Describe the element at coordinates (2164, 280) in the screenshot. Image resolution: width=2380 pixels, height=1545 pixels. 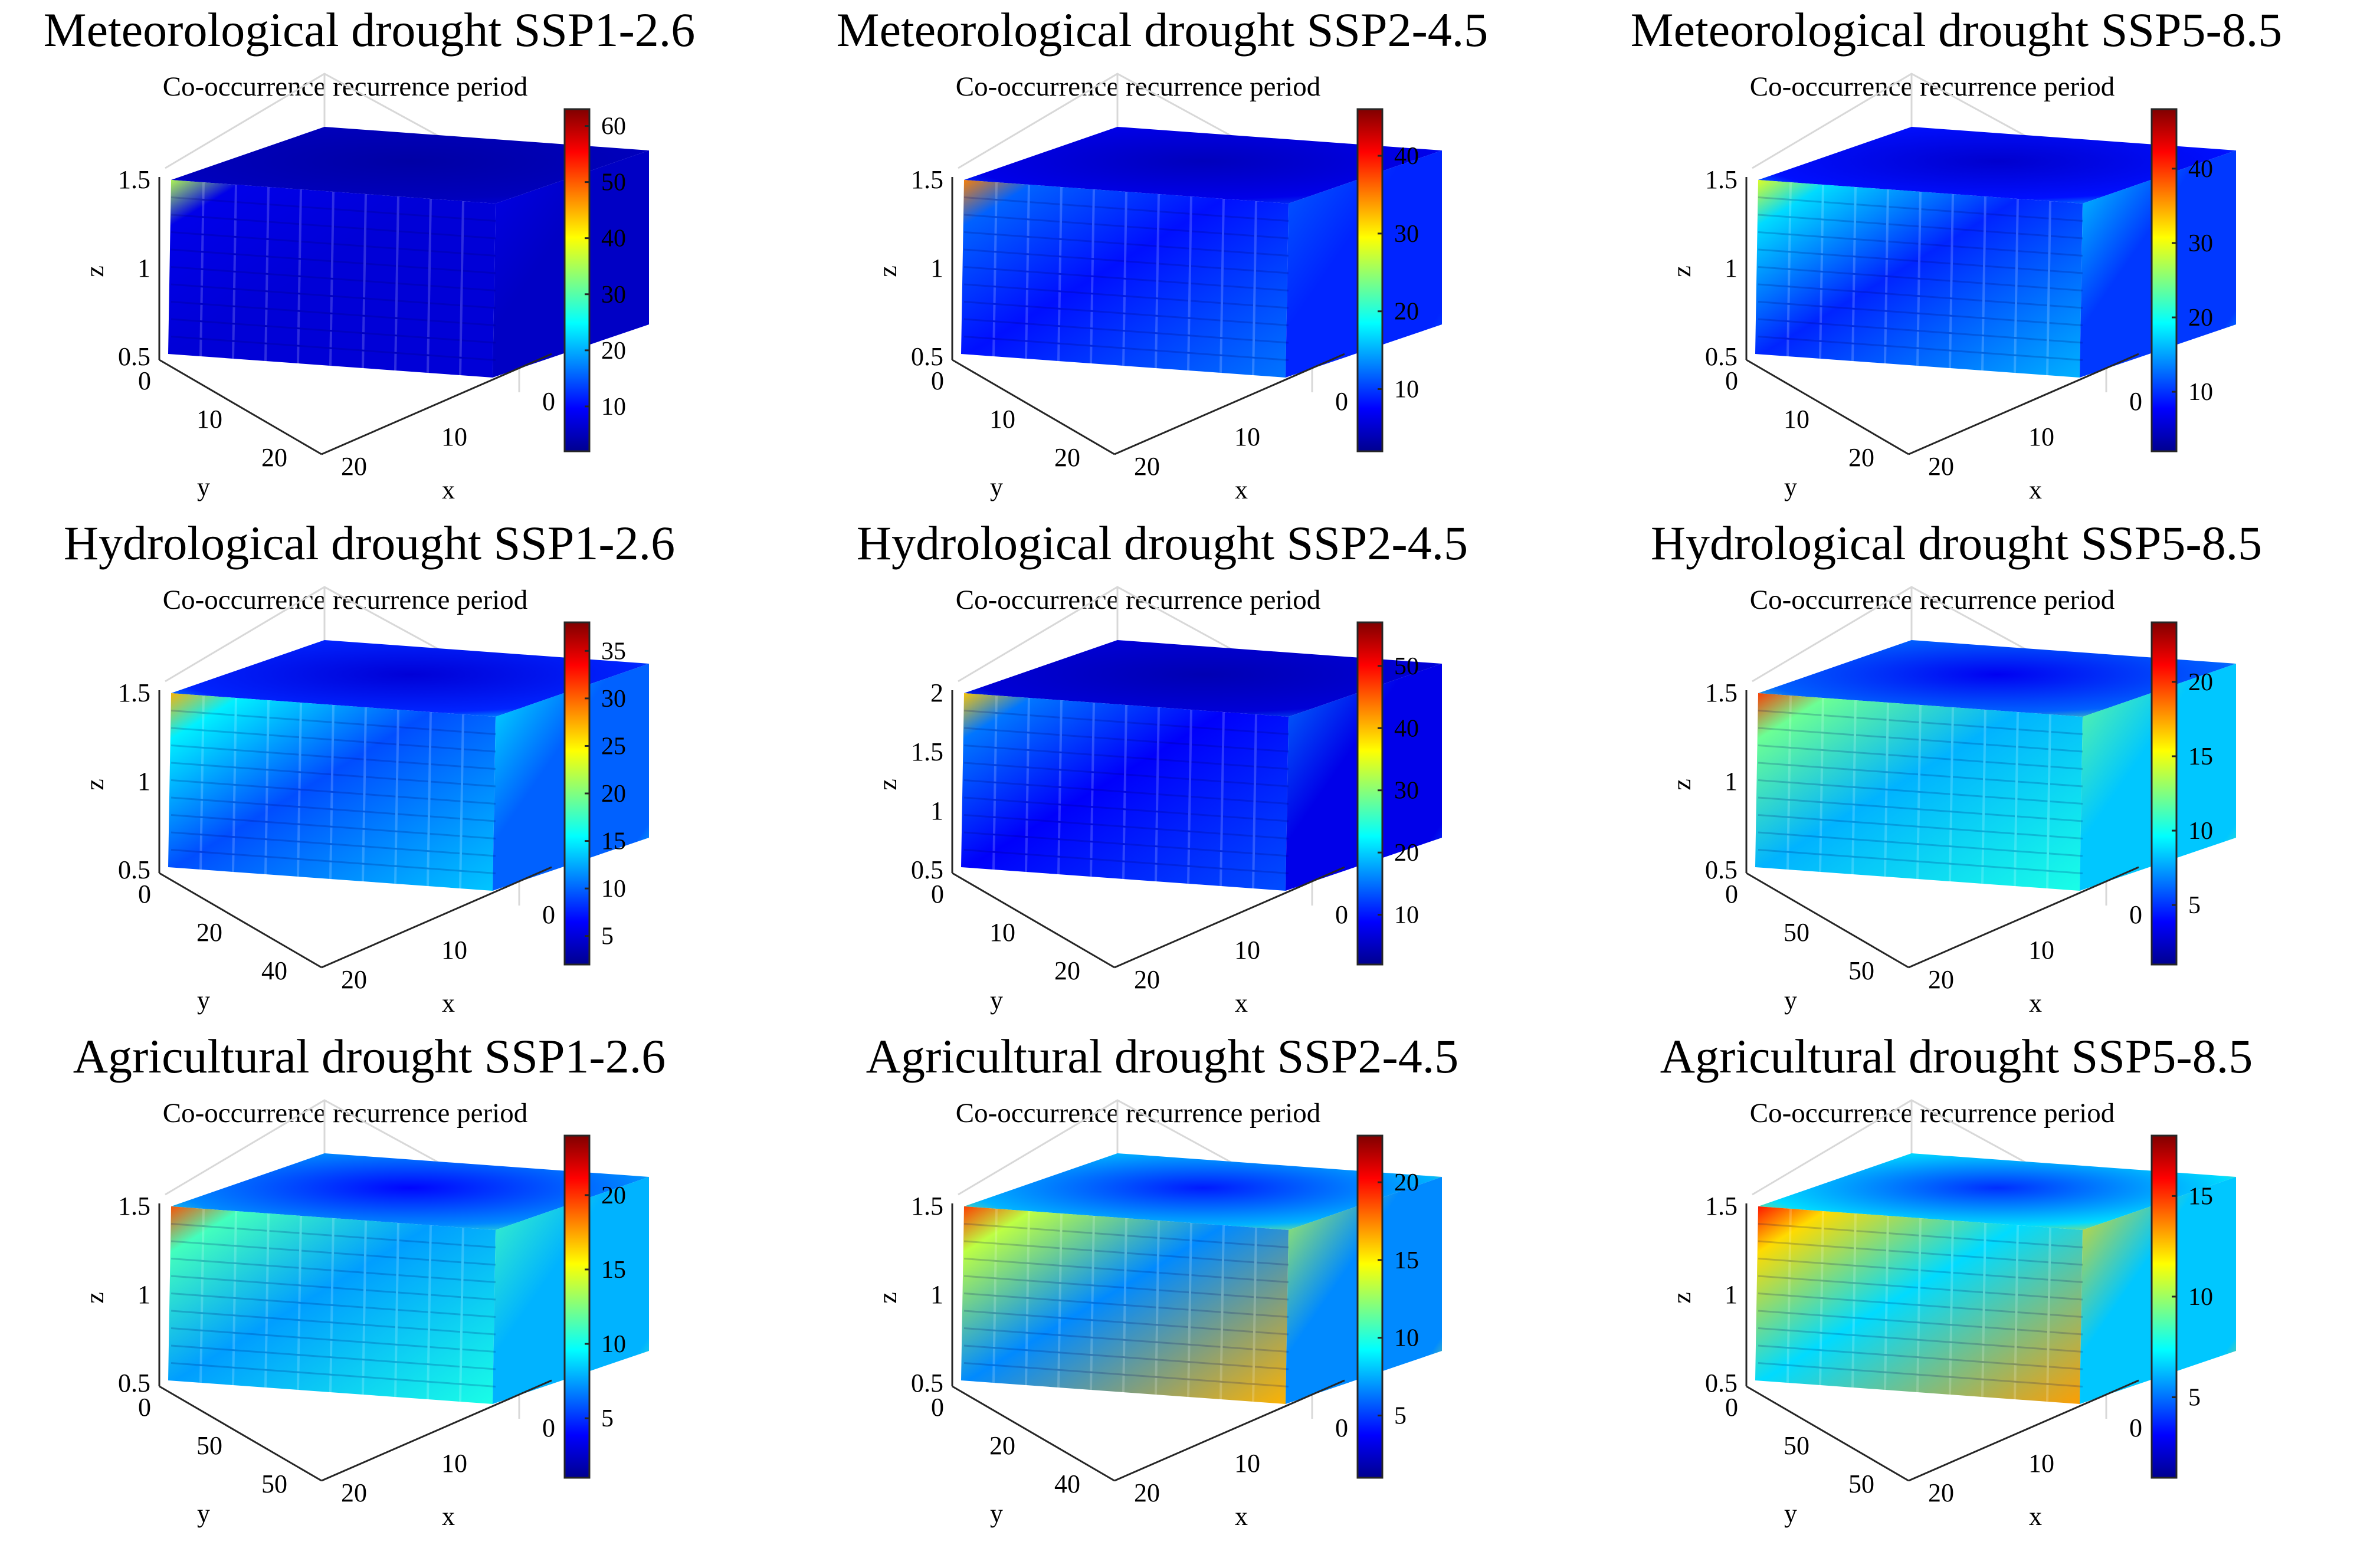
I see `colorbar` at that location.